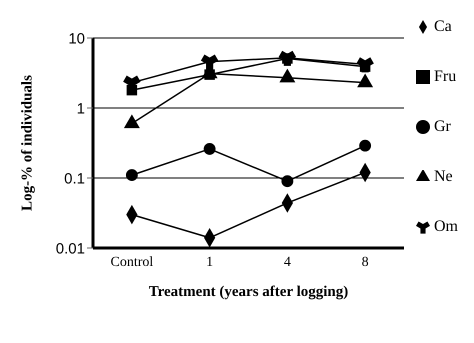  Describe the element at coordinates (443, 26) in the screenshot. I see `legend-label: Ca` at that location.